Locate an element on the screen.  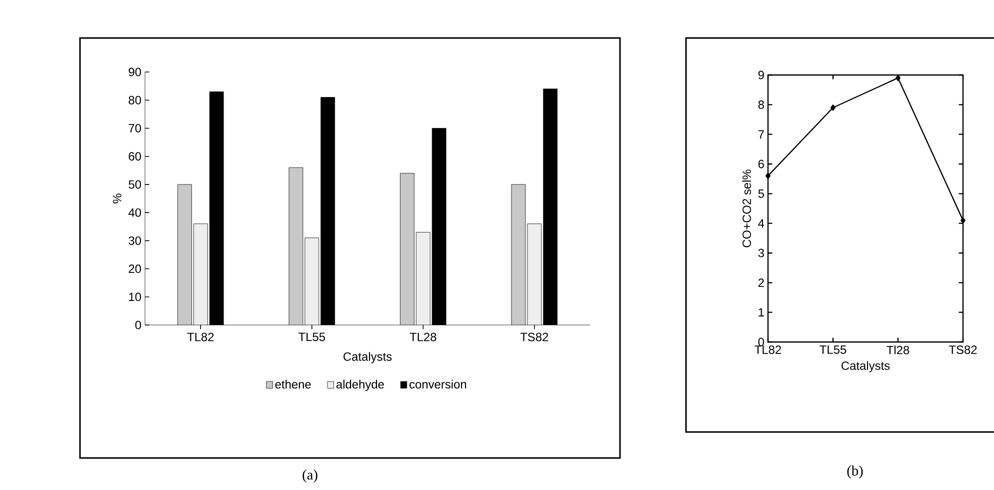
y-tick-label: 60 is located at coordinates (135, 156).